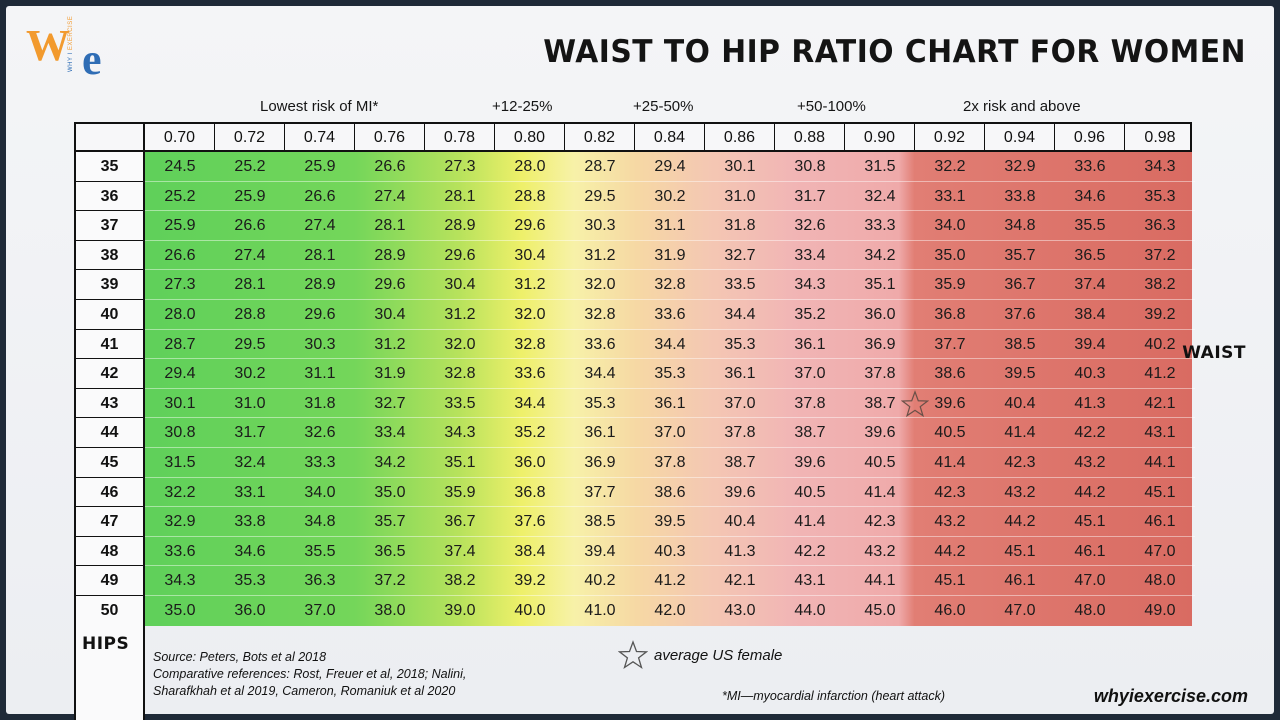 This screenshot has height=720, width=1280. What do you see at coordinates (390, 493) in the screenshot?
I see `waist-value-cell: 35.0` at bounding box center [390, 493].